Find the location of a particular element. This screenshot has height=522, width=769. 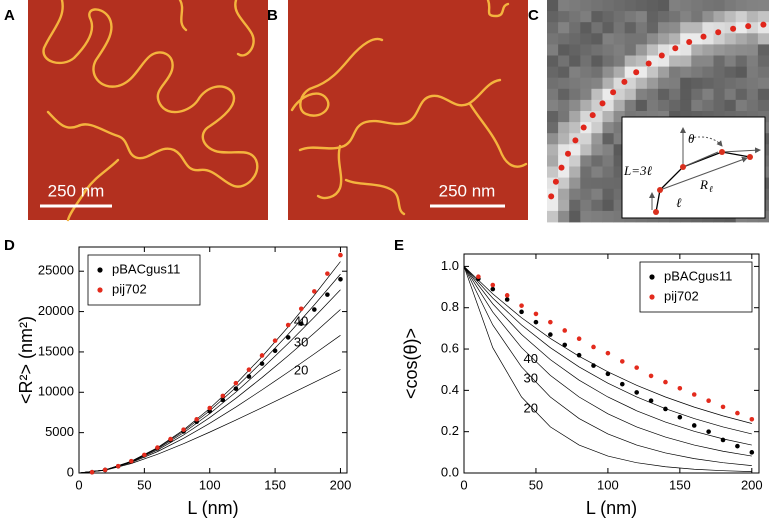

y-tick-label: 25000 is located at coordinates (56, 270).